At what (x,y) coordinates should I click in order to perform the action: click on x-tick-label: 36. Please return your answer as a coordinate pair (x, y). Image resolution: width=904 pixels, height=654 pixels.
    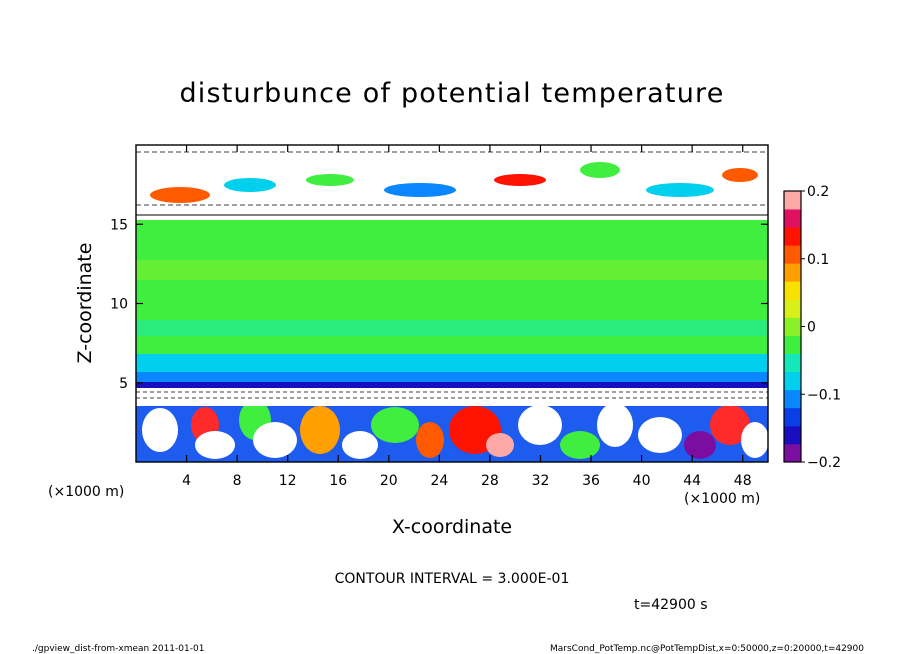
    Looking at the image, I should click on (591, 481).